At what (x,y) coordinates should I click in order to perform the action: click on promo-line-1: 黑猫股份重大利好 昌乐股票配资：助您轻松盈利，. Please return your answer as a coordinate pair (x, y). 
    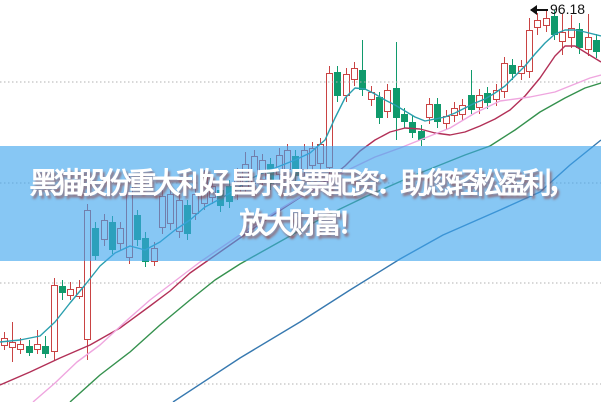
    Looking at the image, I should click on (302, 183).